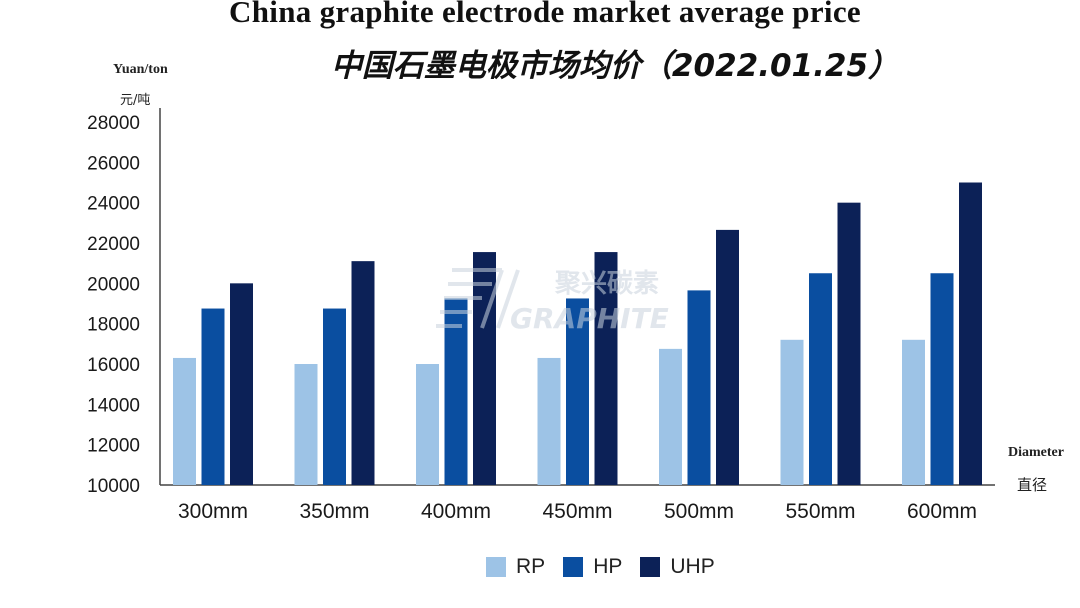 The width and height of the screenshot is (1080, 608). I want to click on x-tick-label: 500mm, so click(699, 511).